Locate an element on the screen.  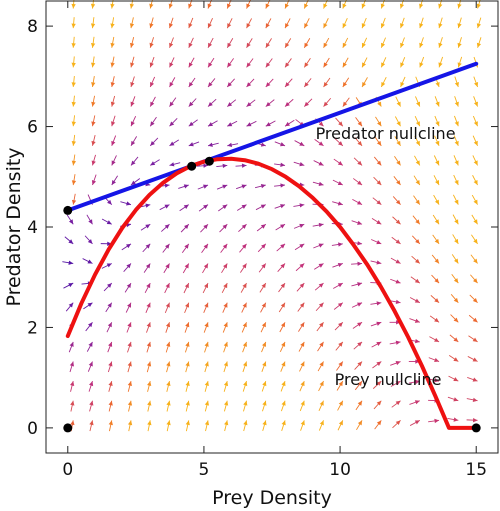
y-tick-label: 8 is located at coordinates (32, 27).